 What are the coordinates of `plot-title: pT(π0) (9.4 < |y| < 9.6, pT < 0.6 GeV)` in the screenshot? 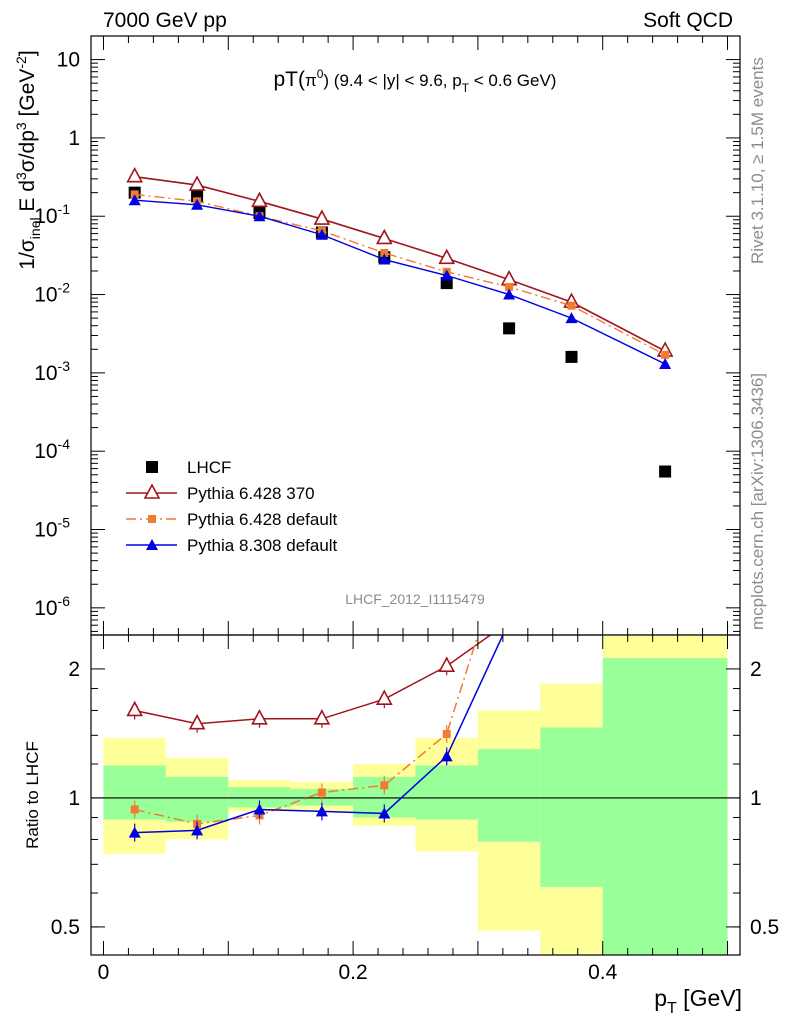 It's located at (415, 81).